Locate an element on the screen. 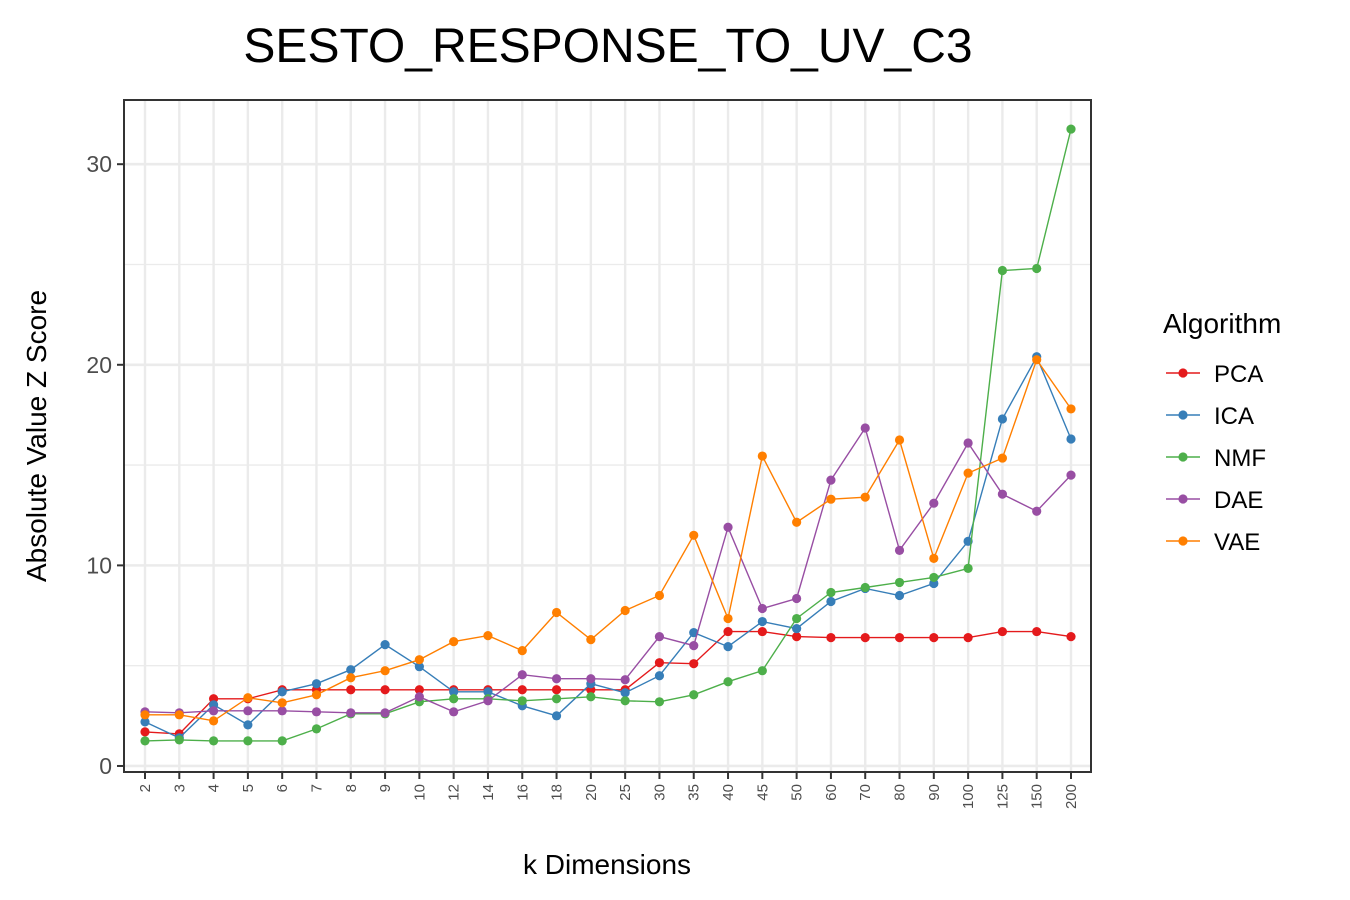 This screenshot has width=1350, height=900. x-tick-label: 9 is located at coordinates (385, 788).